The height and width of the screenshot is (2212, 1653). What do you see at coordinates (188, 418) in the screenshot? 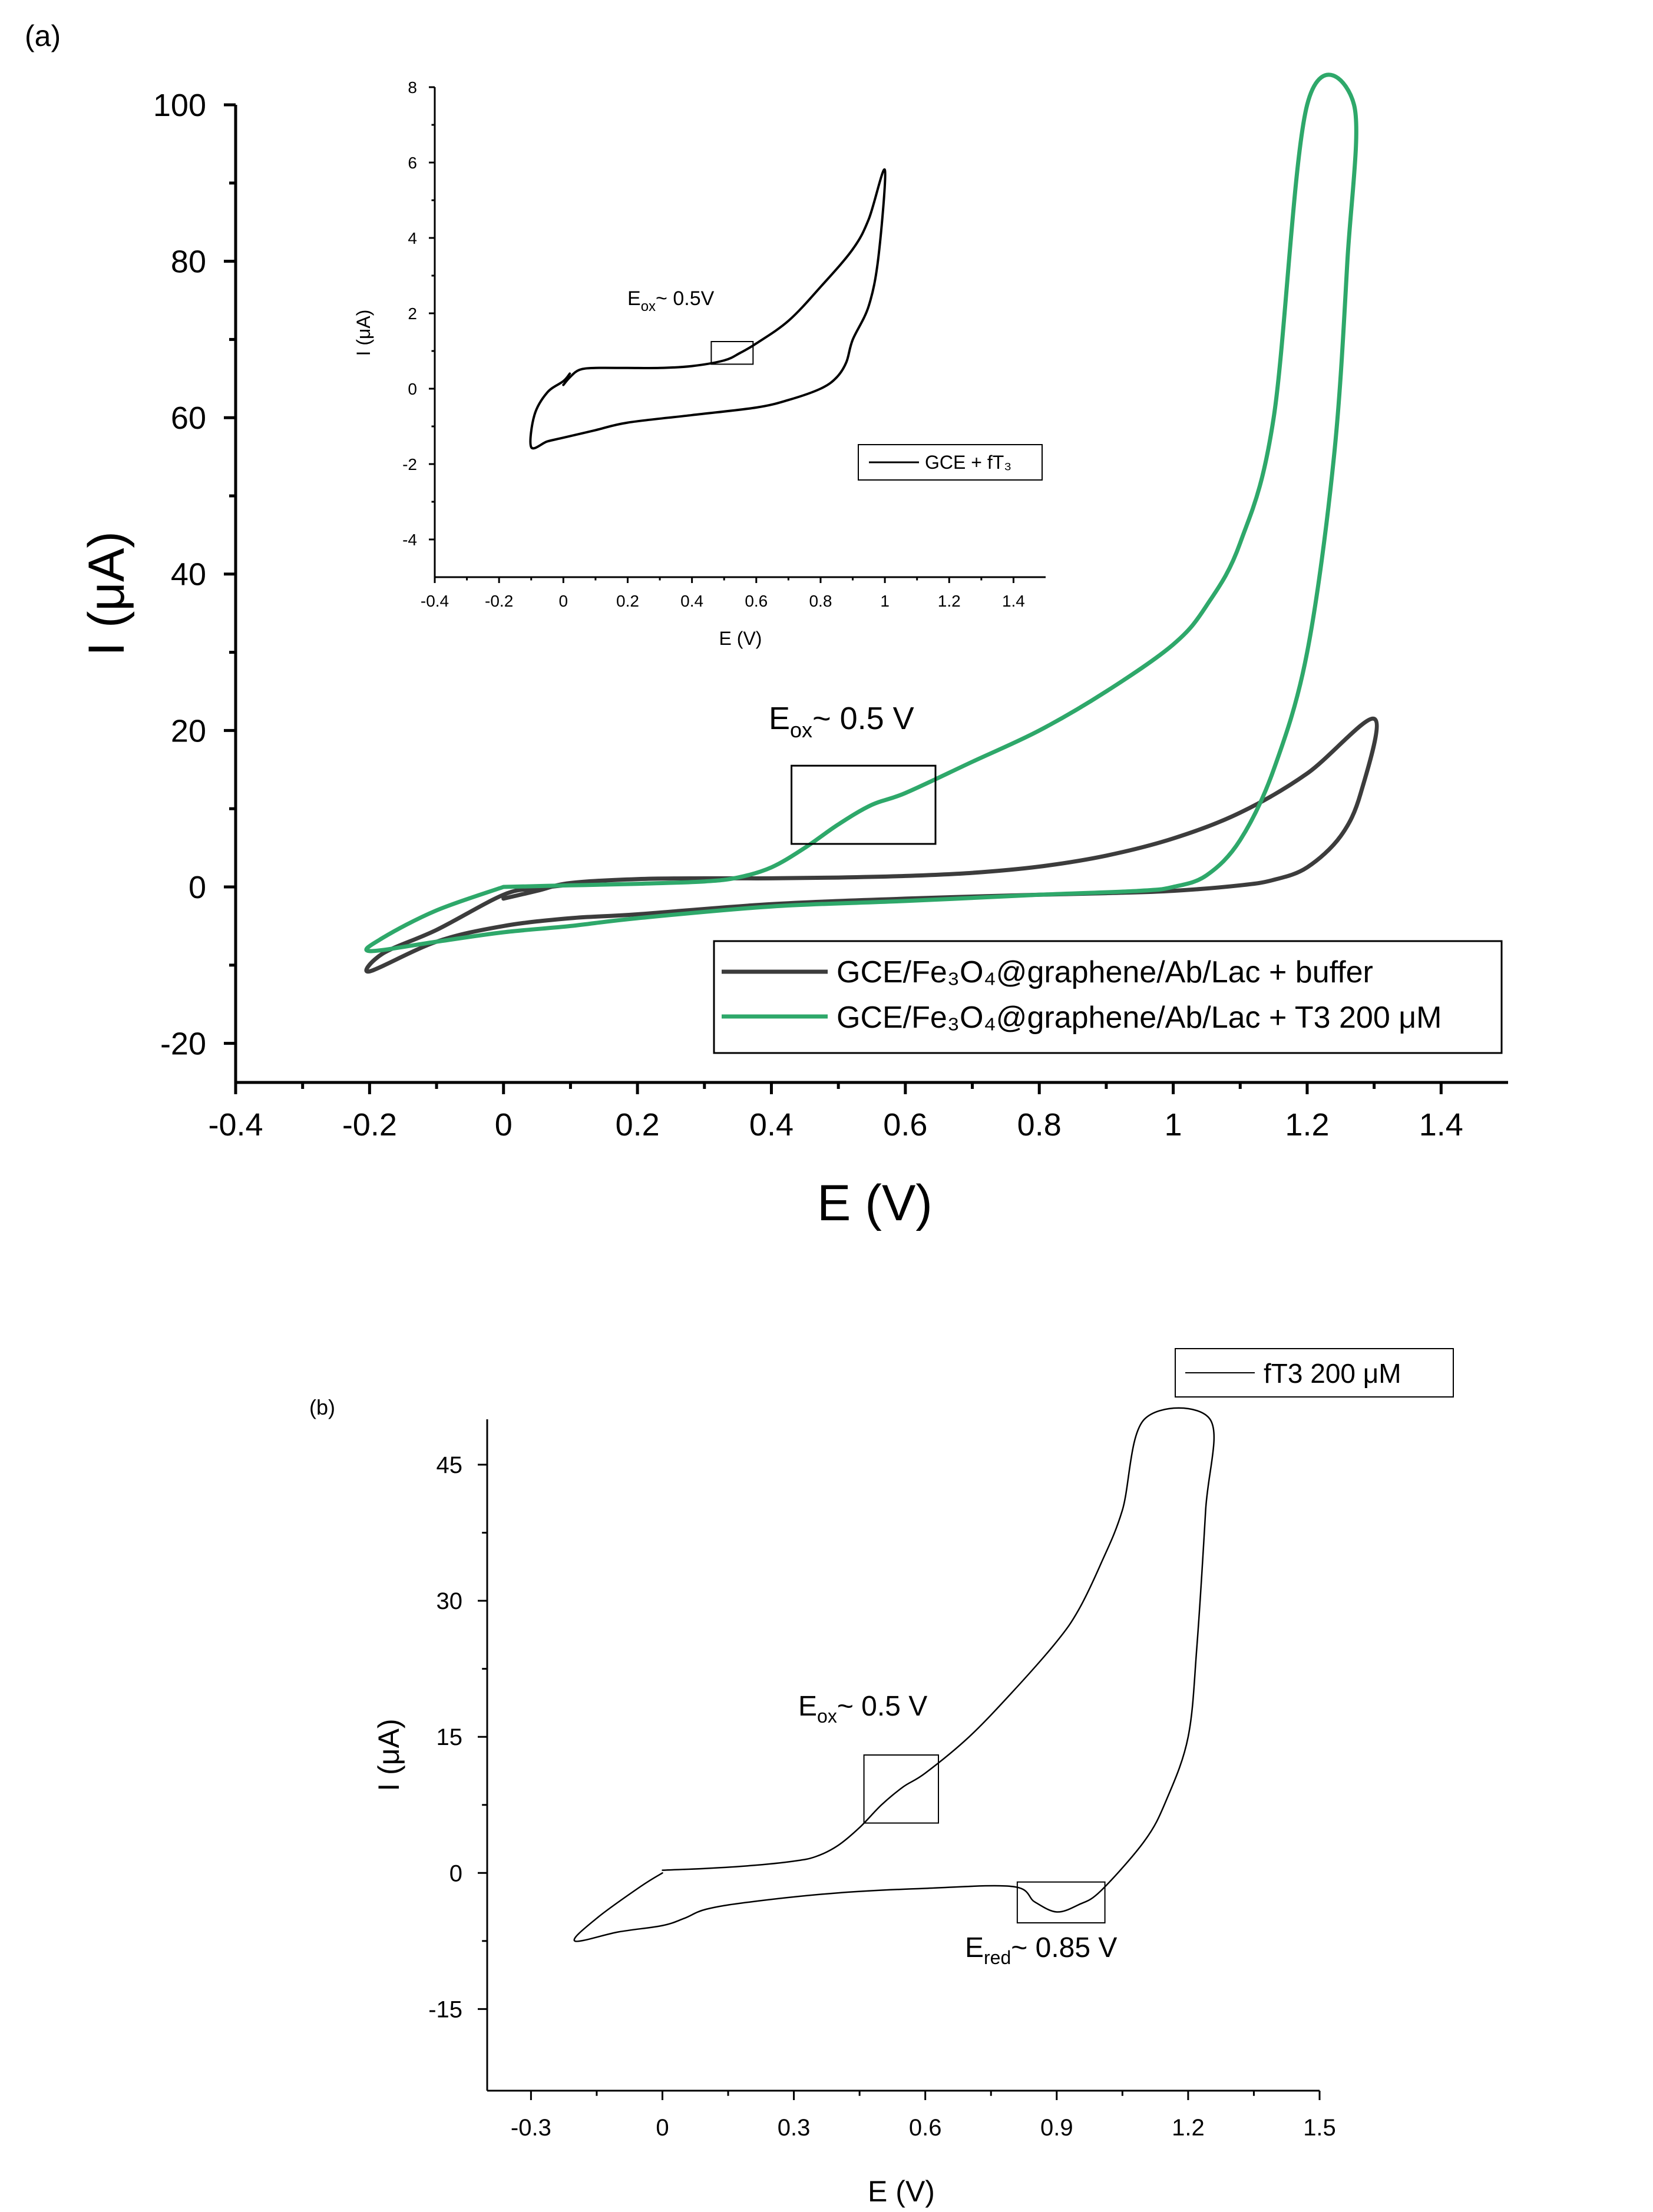
I see `panel-a-y-tick-label: 60` at bounding box center [188, 418].